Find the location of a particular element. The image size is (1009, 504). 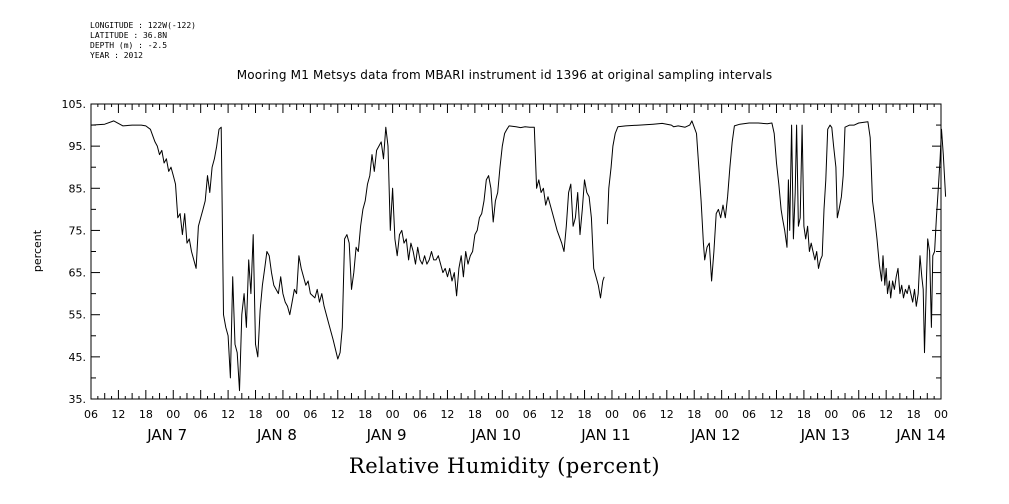

y-tick-label: 85. is located at coordinates (78, 188).